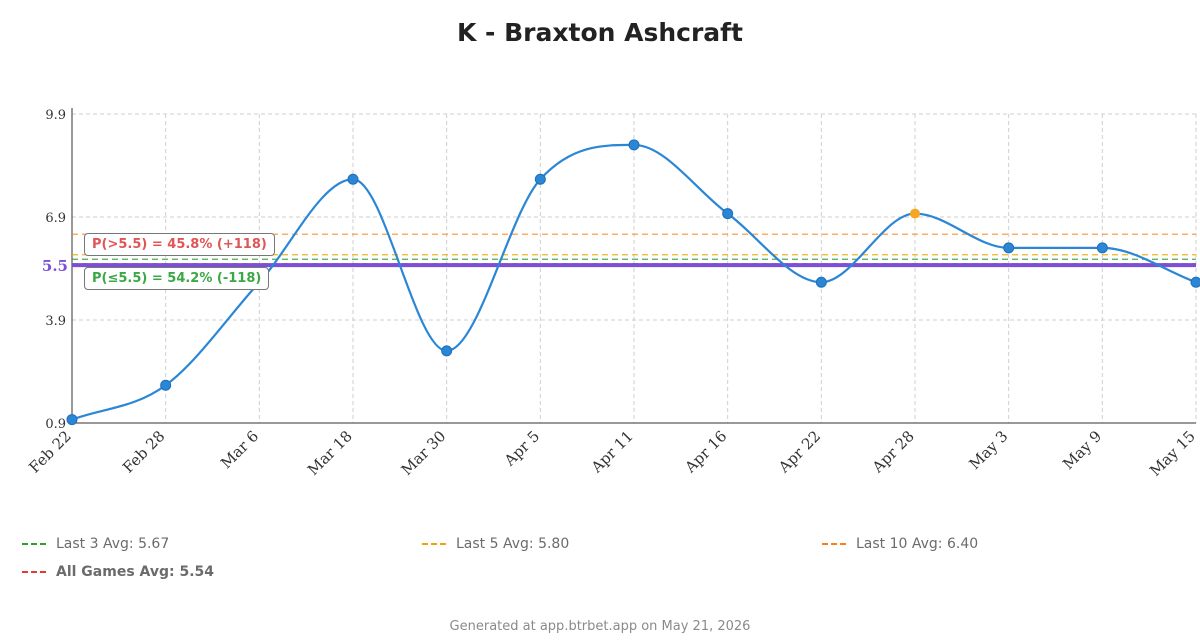  I want to click on x-tick-label: Mar 6, so click(239, 449).